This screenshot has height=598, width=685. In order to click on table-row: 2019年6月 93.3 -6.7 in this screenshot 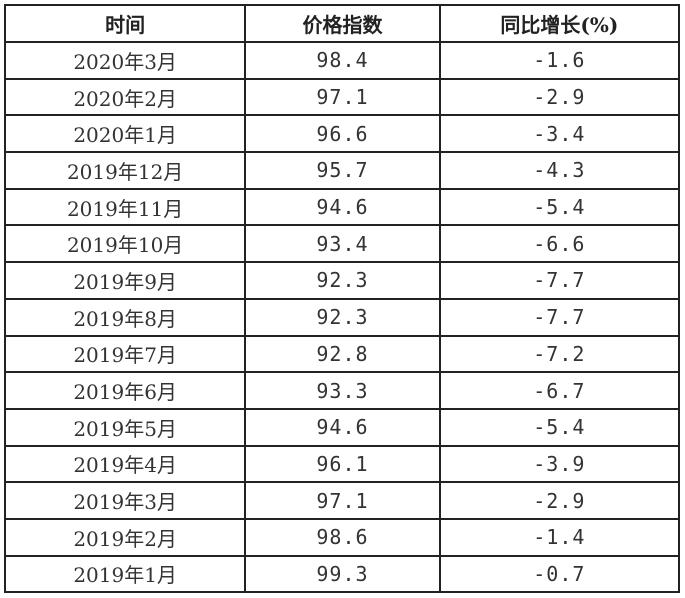, I will do `click(342, 390)`.